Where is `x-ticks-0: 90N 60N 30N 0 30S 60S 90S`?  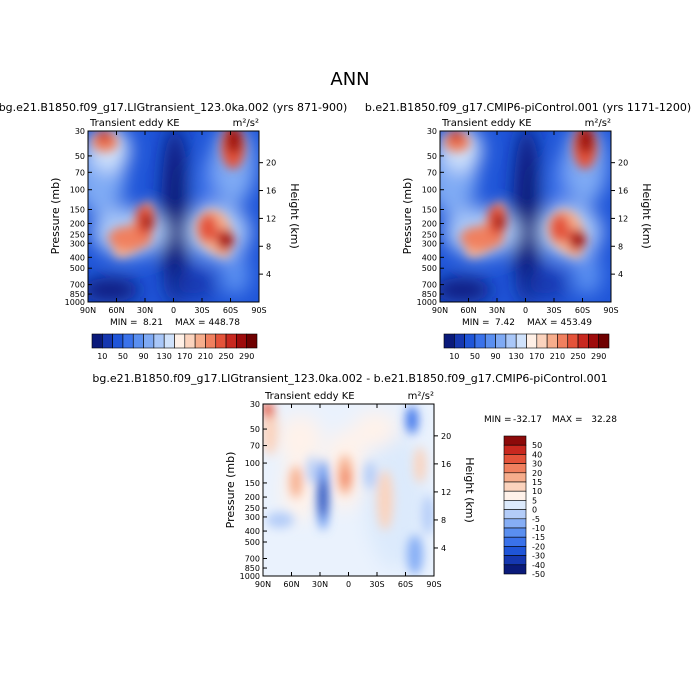
x-ticks-0: 90N 60N 30N 0 30S 60S 90S is located at coordinates (173, 223).